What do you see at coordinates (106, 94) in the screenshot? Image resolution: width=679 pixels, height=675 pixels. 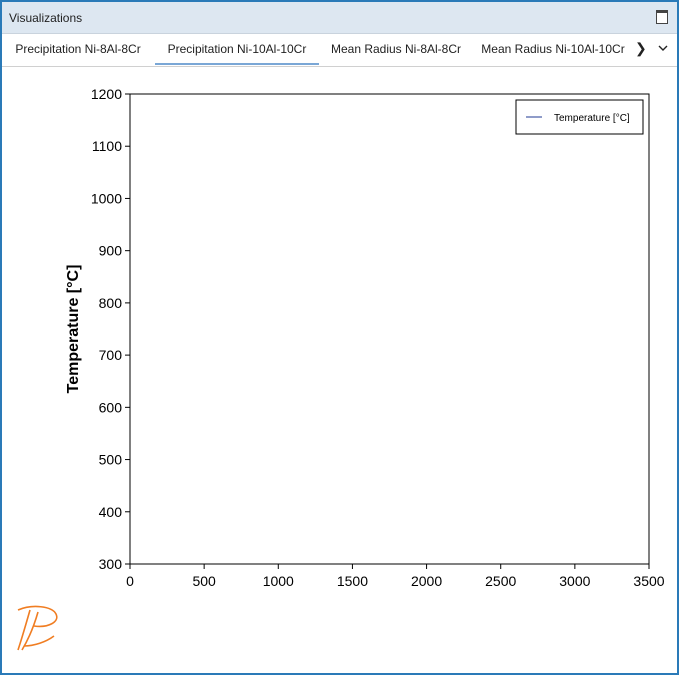 I see `y-tick-label: 1200` at bounding box center [106, 94].